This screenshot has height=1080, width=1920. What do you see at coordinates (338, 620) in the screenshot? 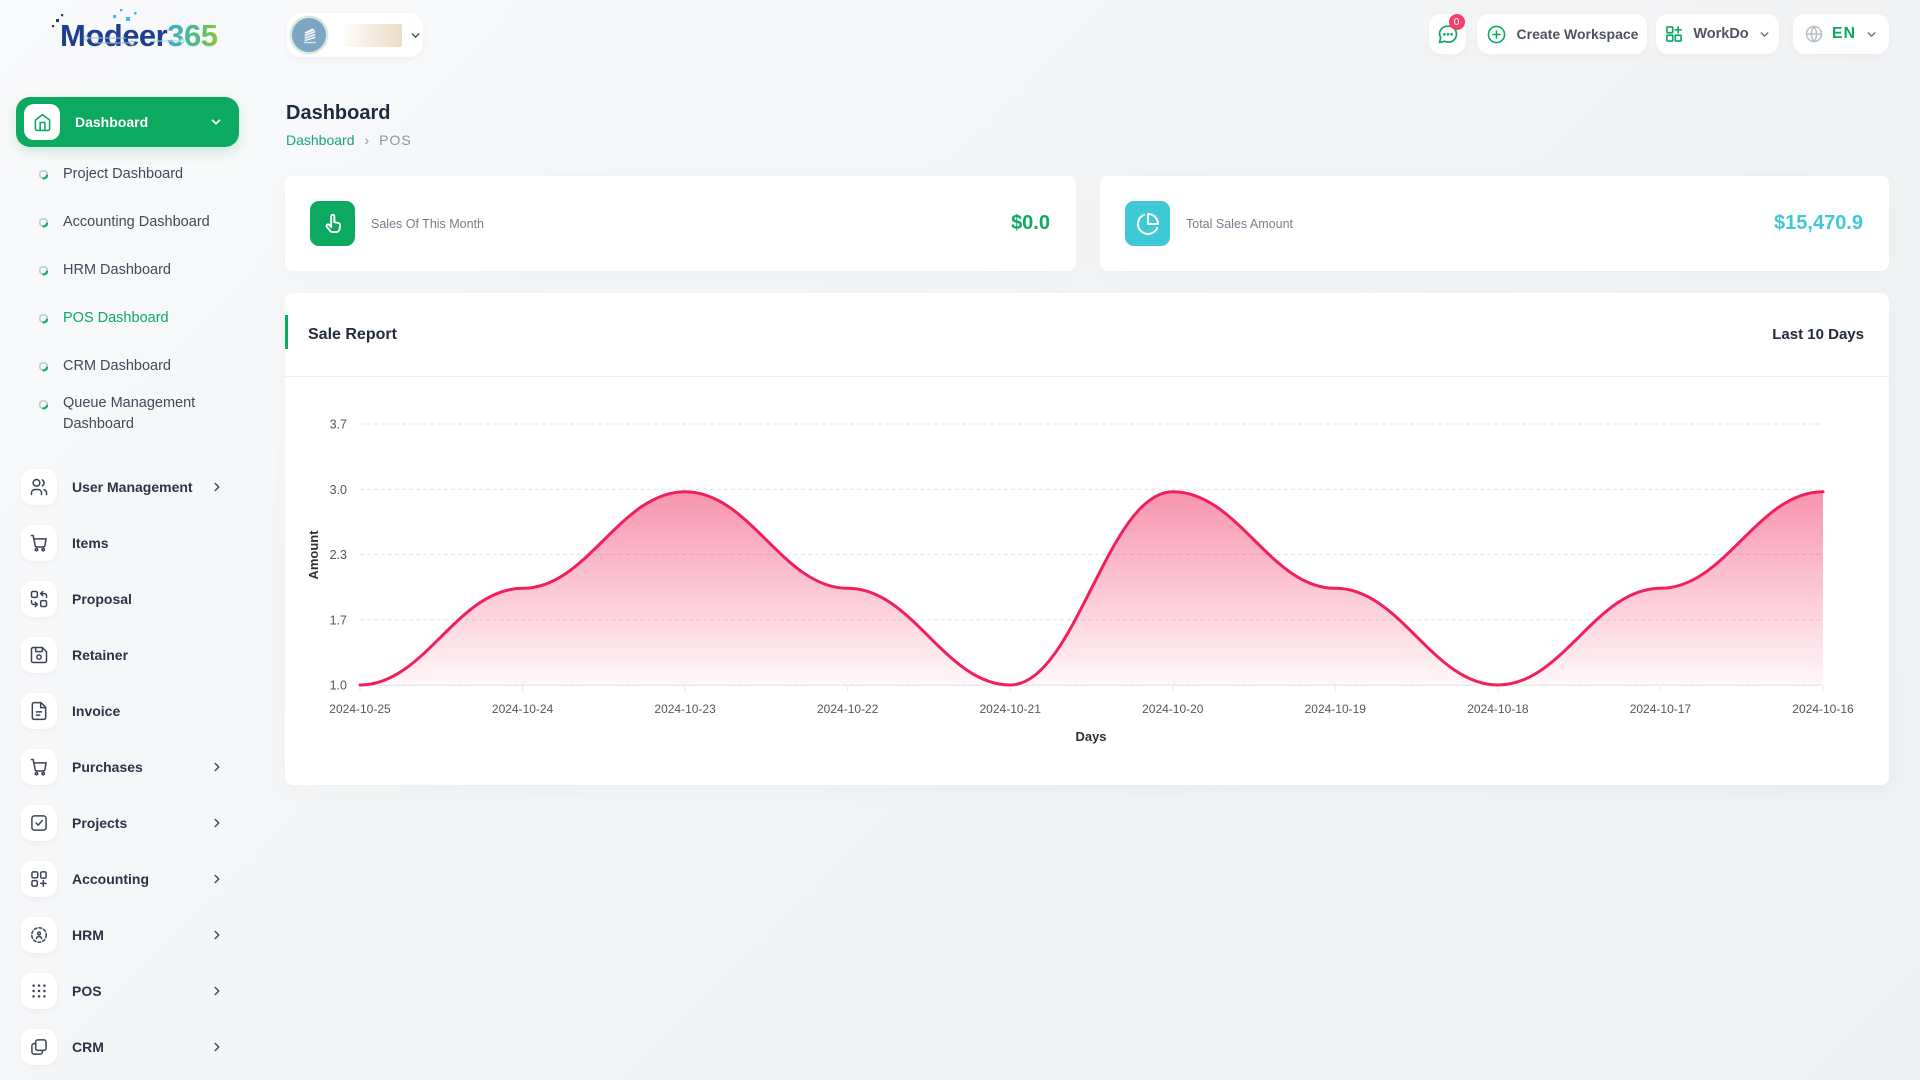
I see `svg-text: 1.7` at bounding box center [338, 620].